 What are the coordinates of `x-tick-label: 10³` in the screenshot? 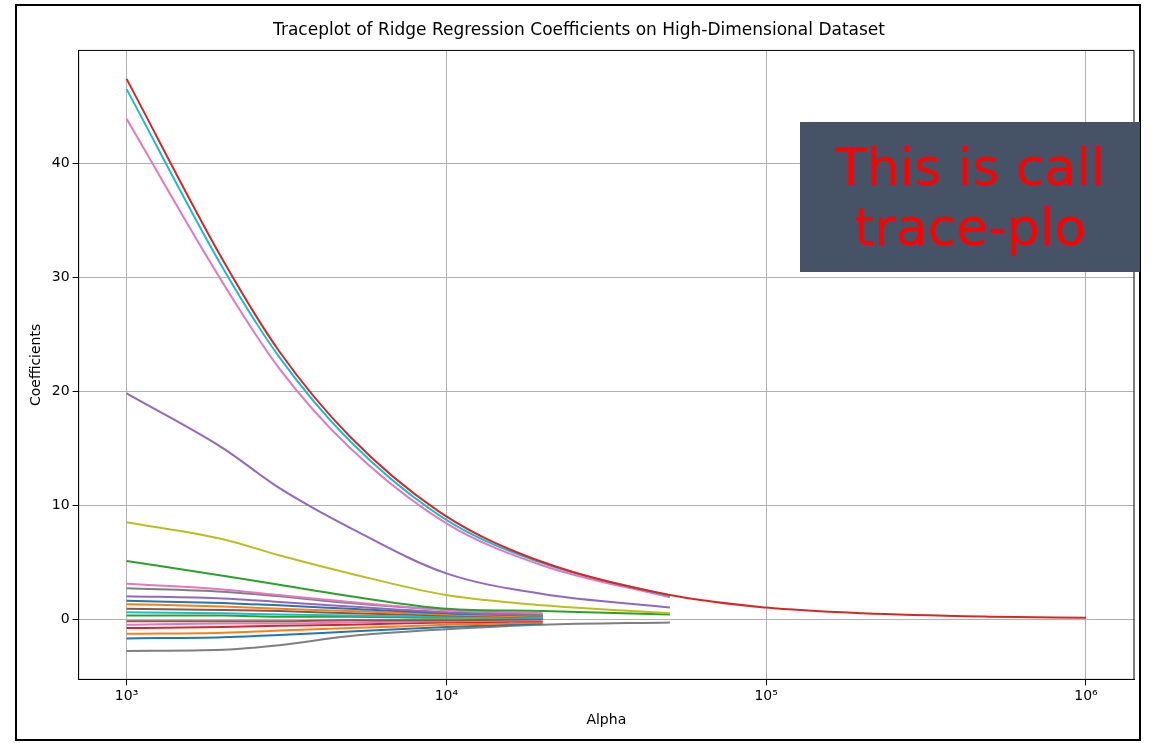 It's located at (126, 695).